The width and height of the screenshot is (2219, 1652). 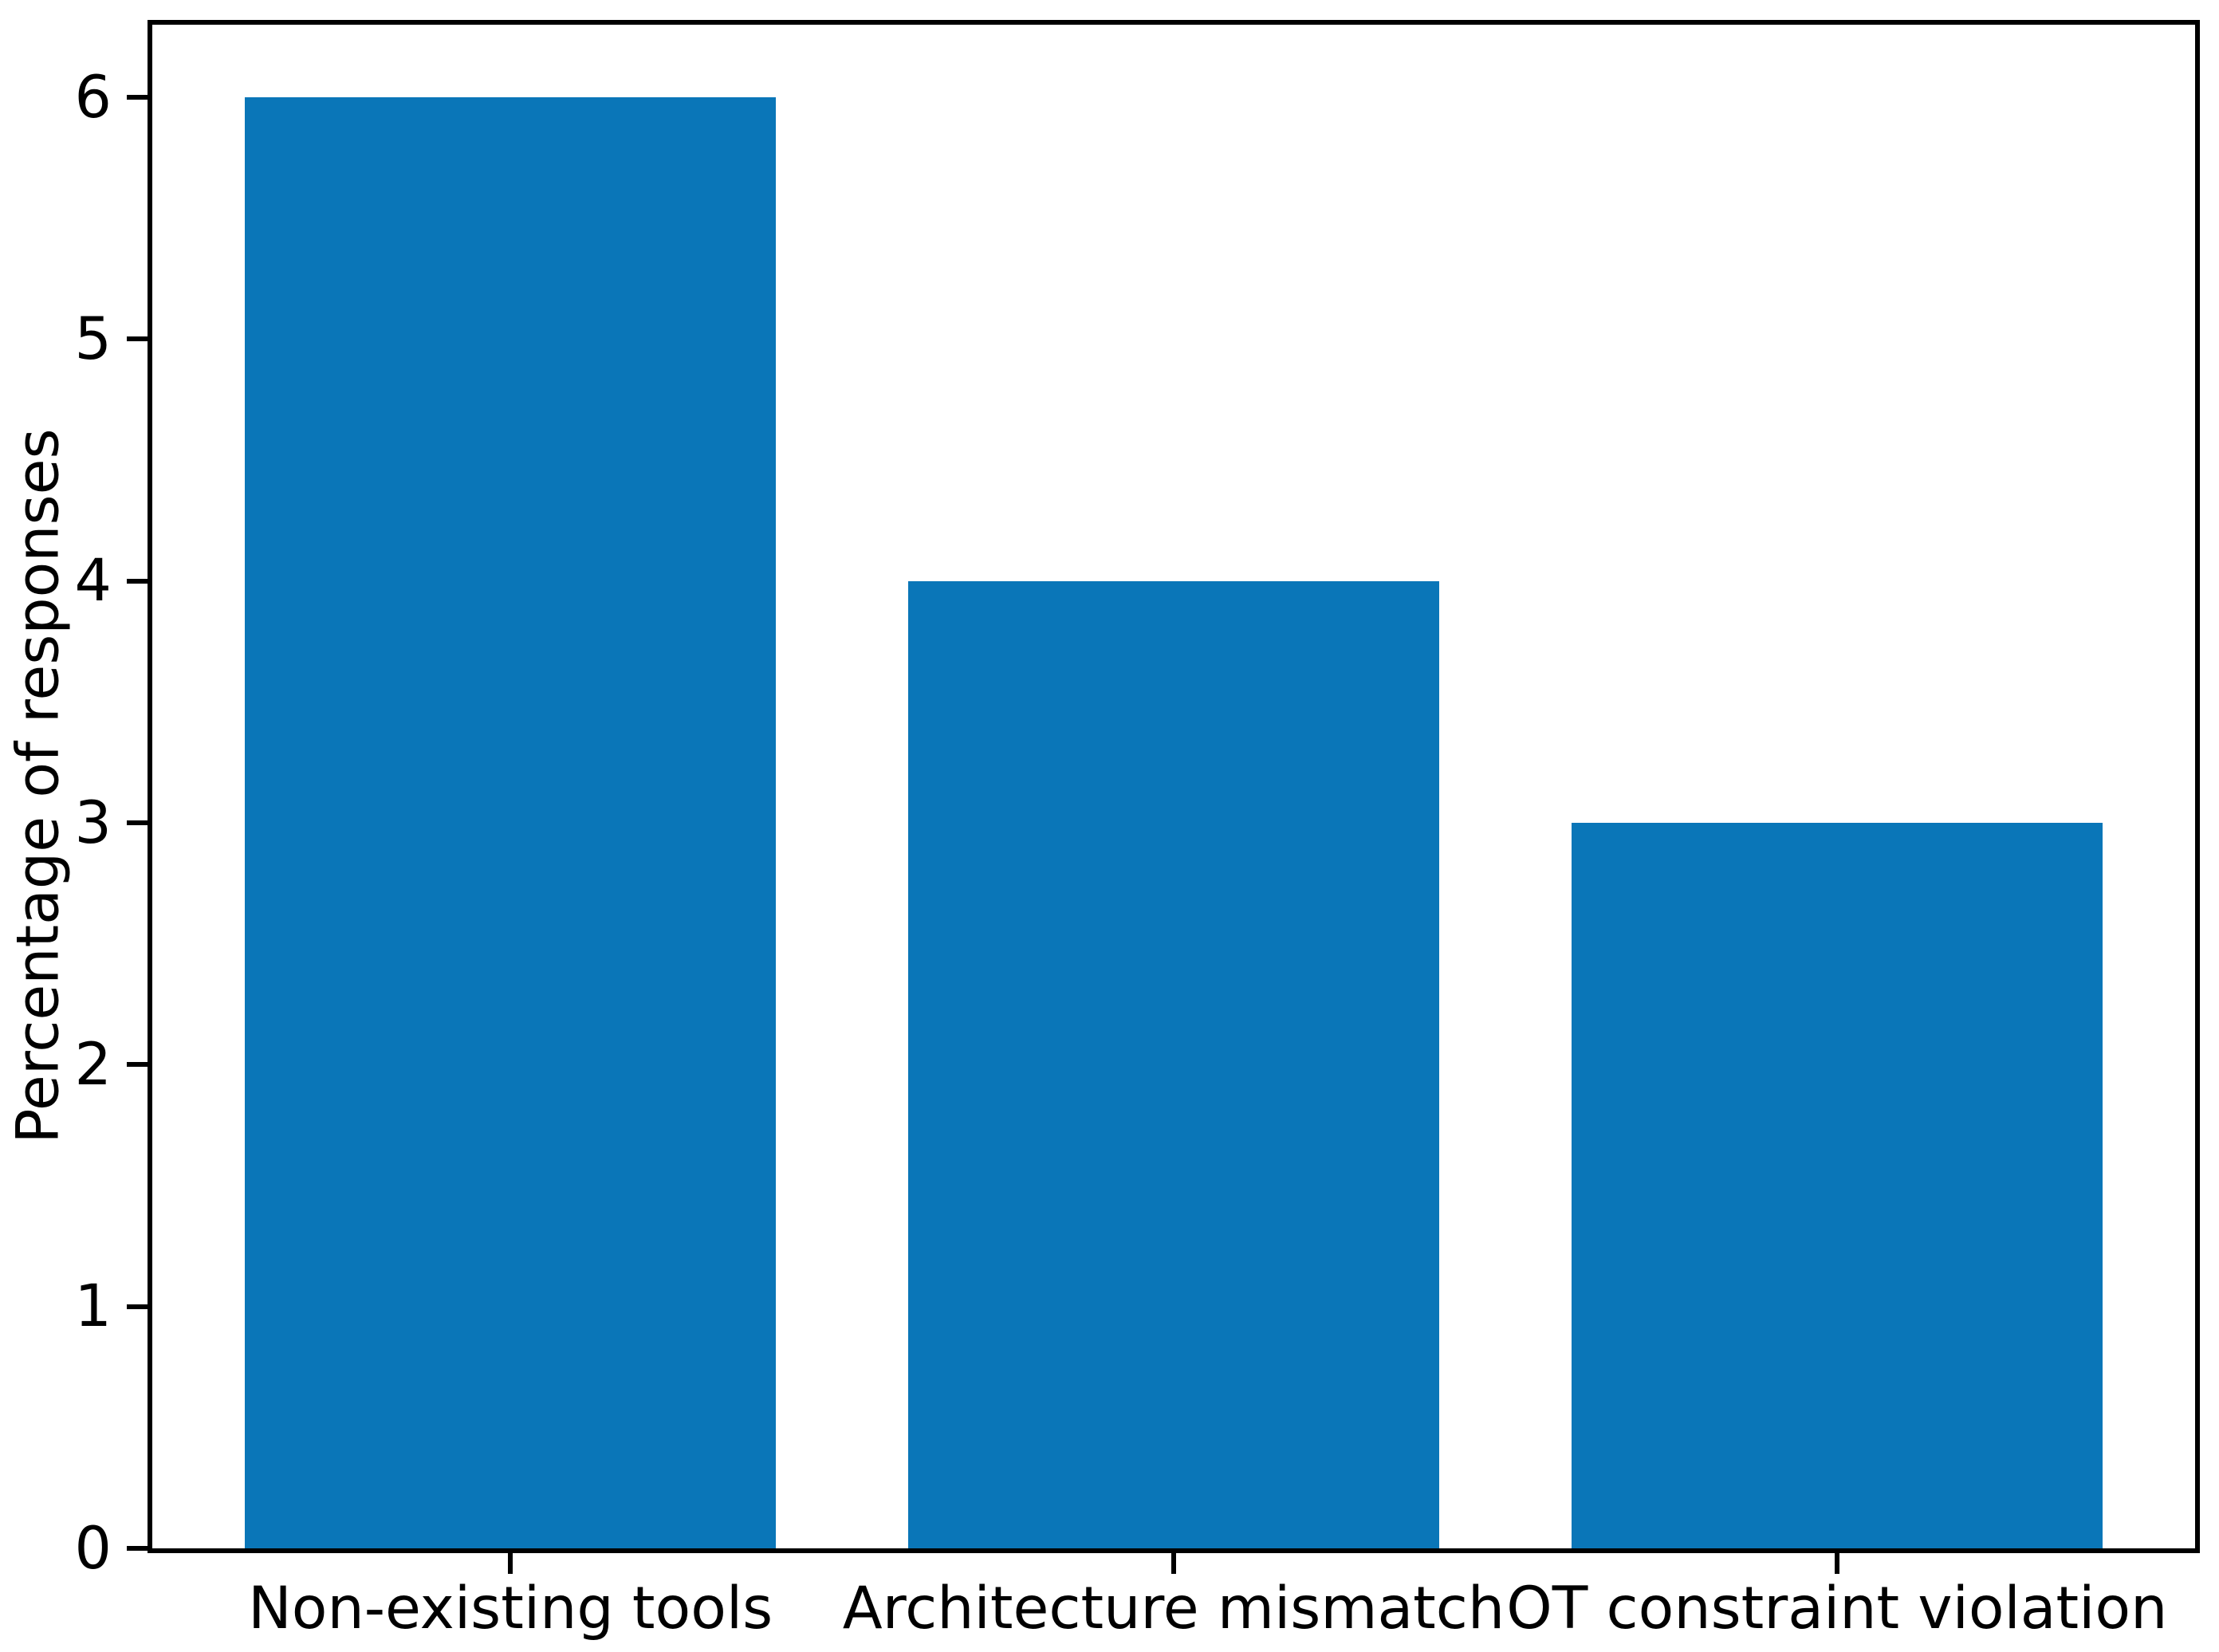 I want to click on y-tick-label: 3, so click(x=93, y=823).